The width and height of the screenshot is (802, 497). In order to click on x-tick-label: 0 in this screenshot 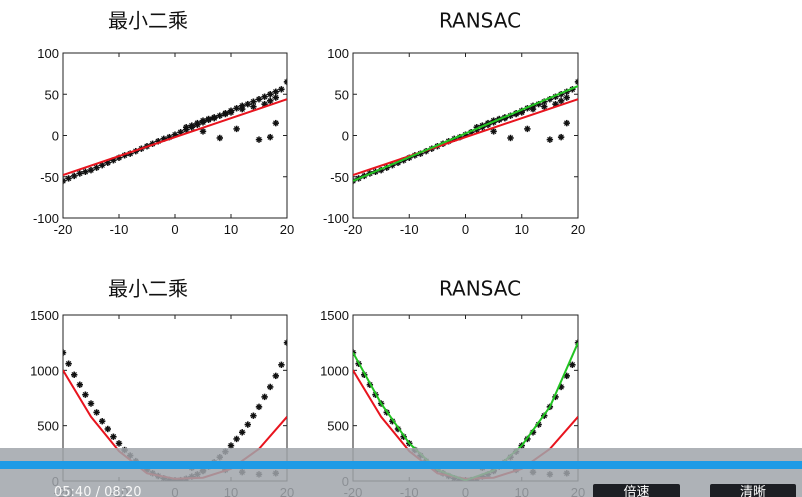, I will do `click(465, 229)`.